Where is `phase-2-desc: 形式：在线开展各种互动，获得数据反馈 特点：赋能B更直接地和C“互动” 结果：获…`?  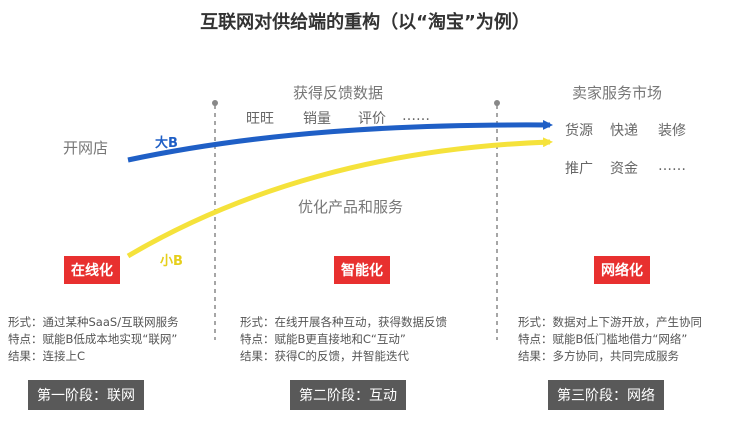 phase-2-desc: 形式：在线开展各种互动，获得数据反馈 特点：赋能B更直接地和C“互动” 结果：获… is located at coordinates (343, 339).